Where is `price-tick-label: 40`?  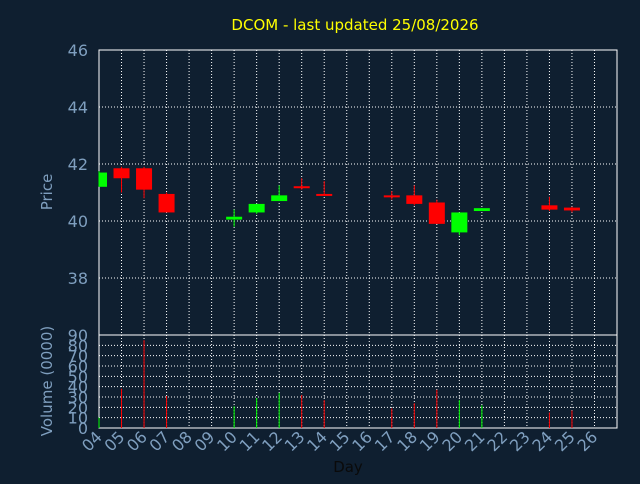
price-tick-label: 40 is located at coordinates (78, 221).